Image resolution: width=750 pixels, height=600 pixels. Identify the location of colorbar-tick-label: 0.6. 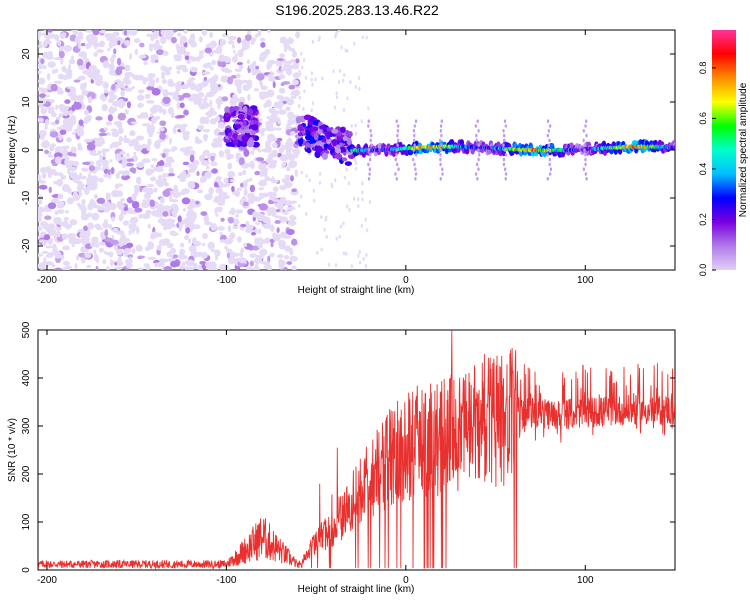
(703, 118).